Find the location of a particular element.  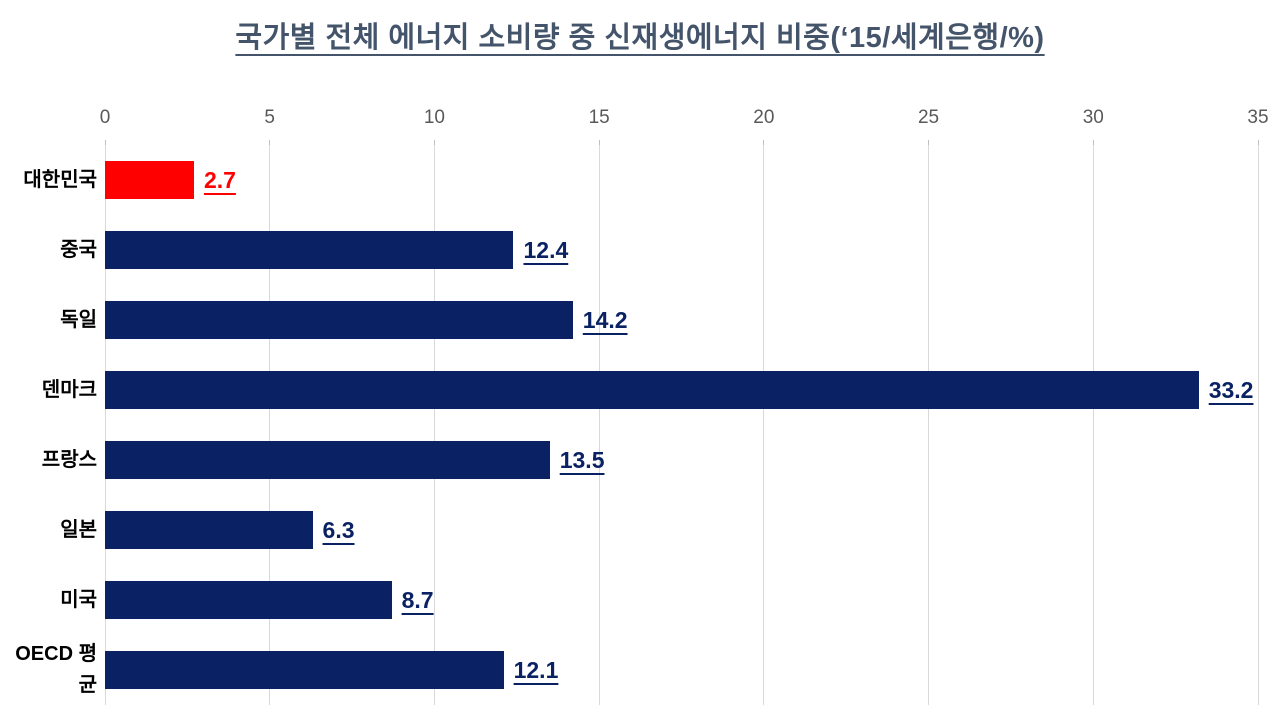

bar-row: 덴마크 33.2 is located at coordinates (640, 390).